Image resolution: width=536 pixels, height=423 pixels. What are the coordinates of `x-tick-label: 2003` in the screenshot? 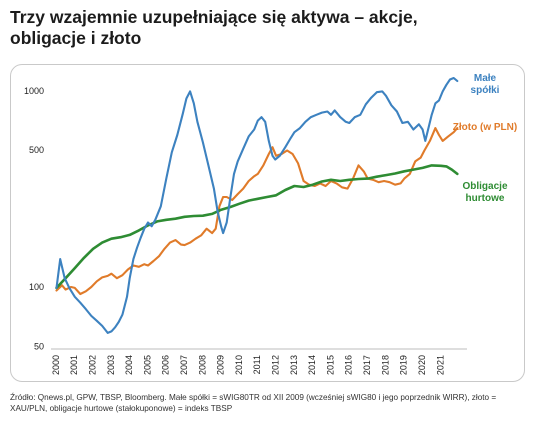 It's located at (111, 365).